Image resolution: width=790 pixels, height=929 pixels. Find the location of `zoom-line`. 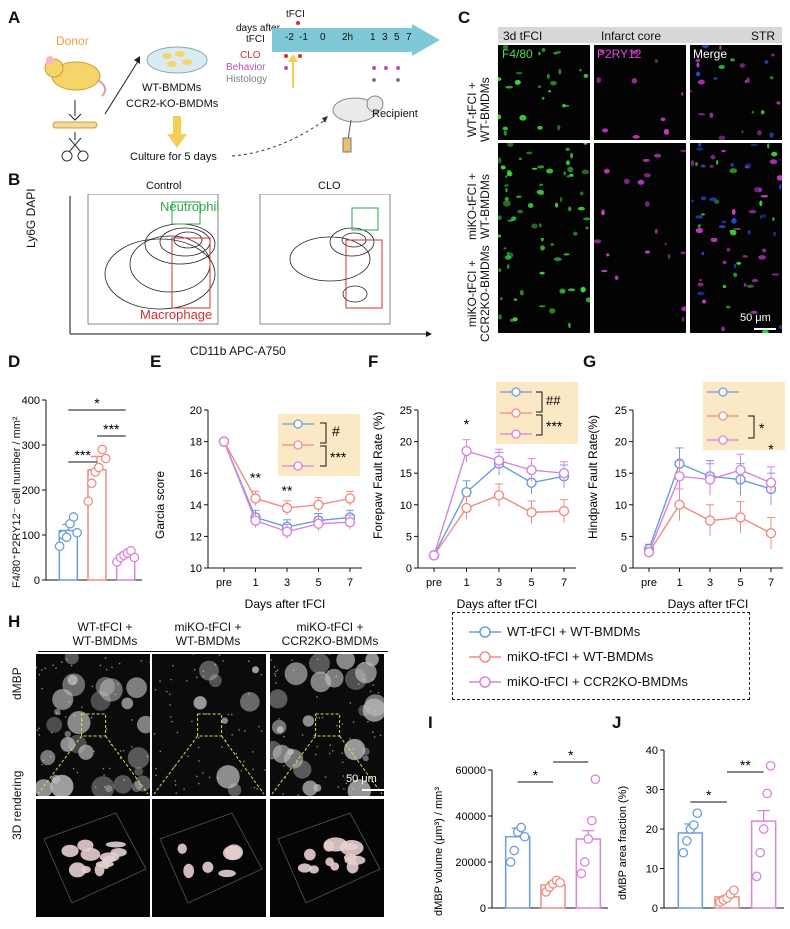

zoom-line is located at coordinates (293, 765).